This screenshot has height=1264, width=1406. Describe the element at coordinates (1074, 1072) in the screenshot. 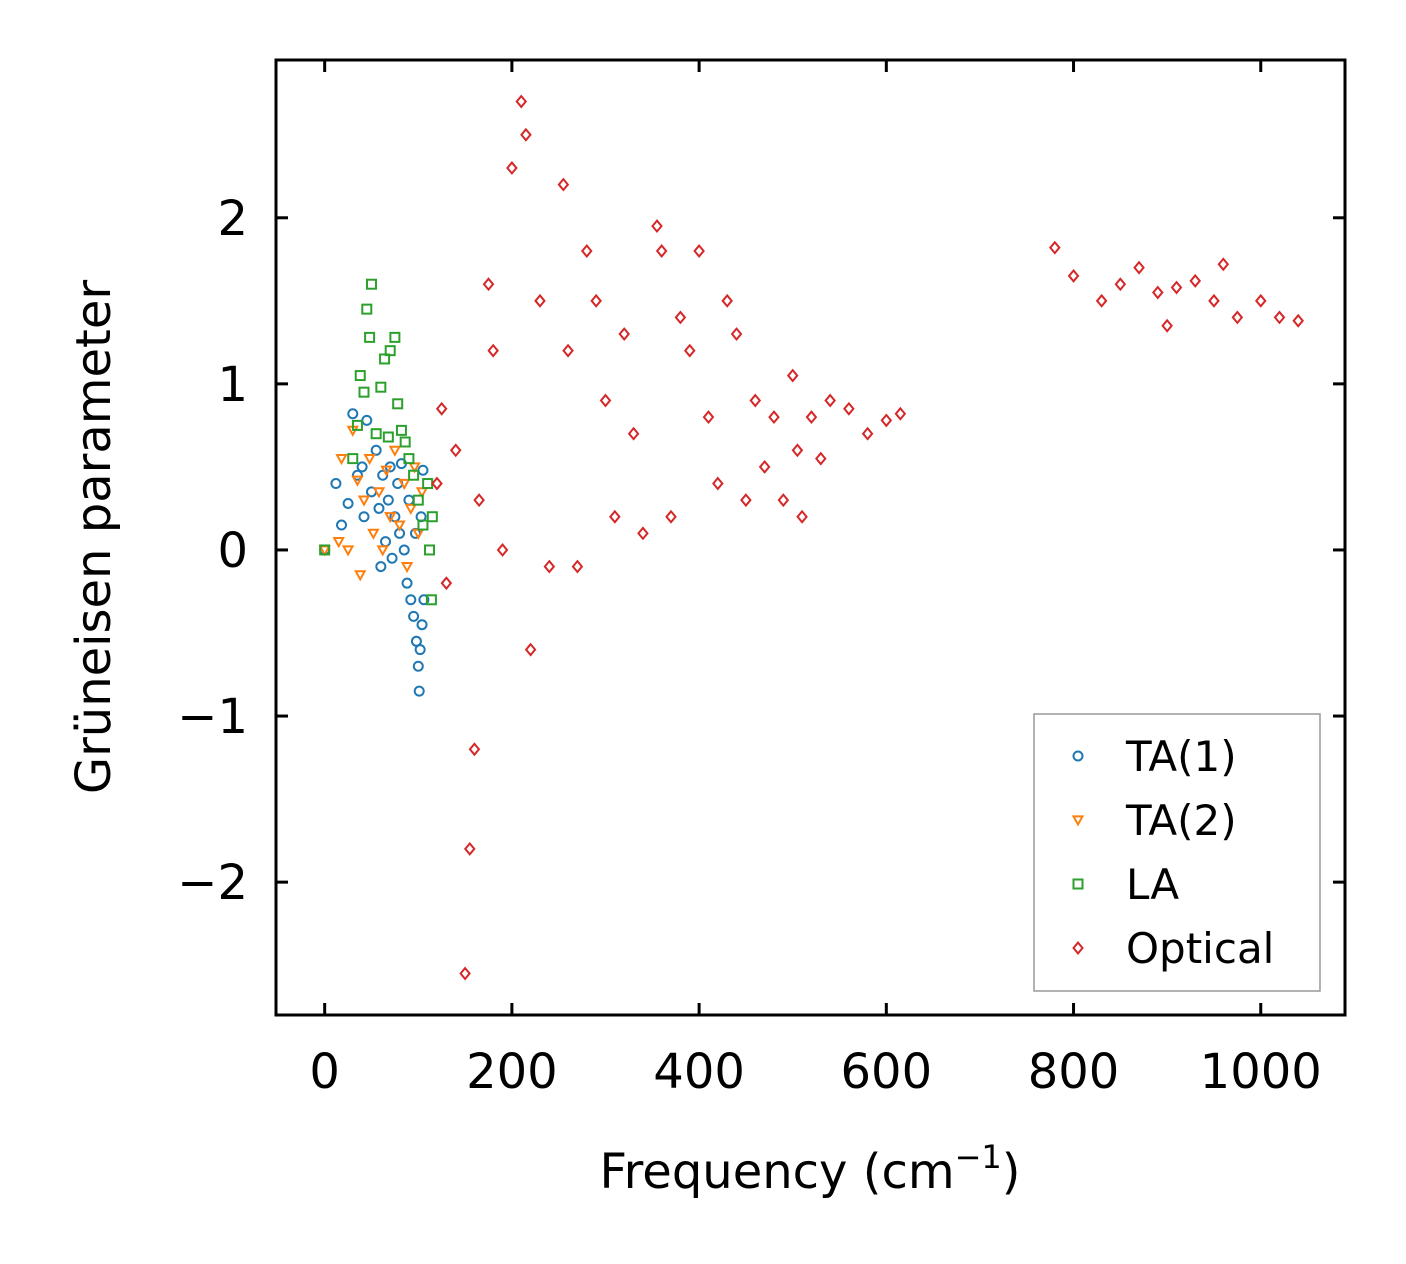

I see `x-tick-label: 800` at that location.